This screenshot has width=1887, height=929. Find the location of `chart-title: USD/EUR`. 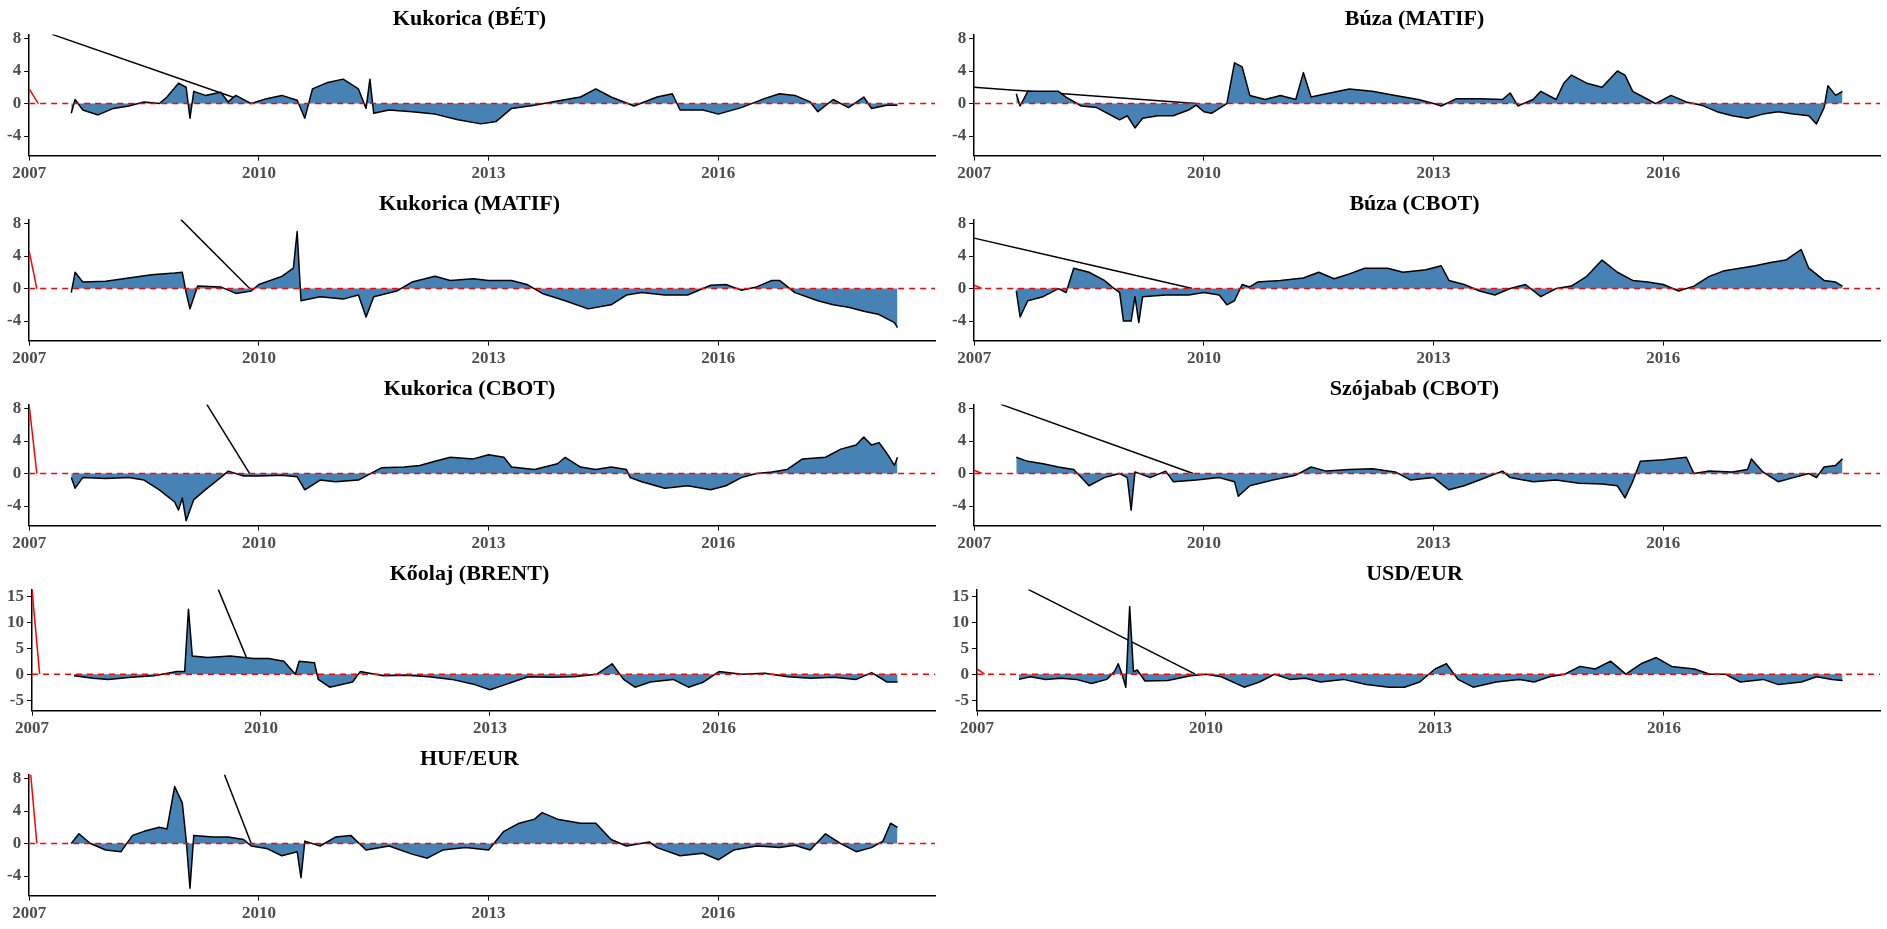

chart-title: USD/EUR is located at coordinates (1415, 572).